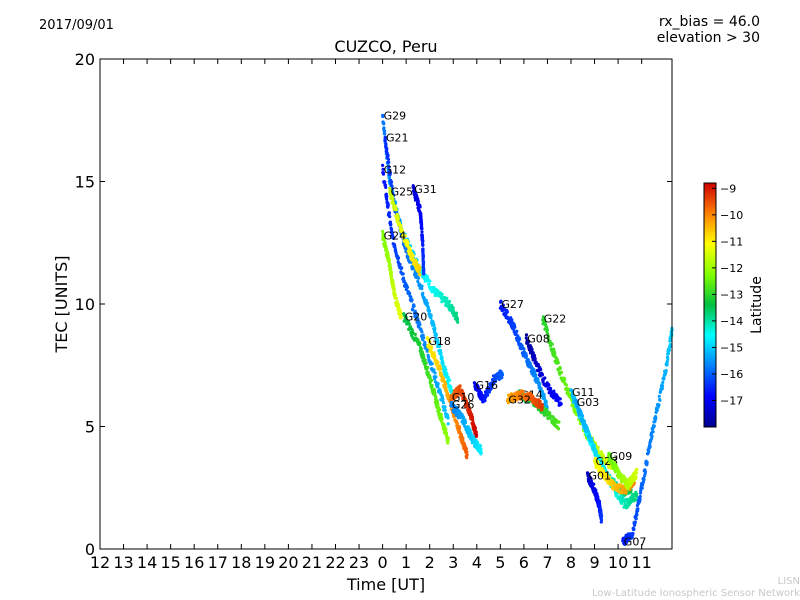 The image size is (800, 600). What do you see at coordinates (477, 562) in the screenshot?
I see `x-tick-label-4: 4` at bounding box center [477, 562].